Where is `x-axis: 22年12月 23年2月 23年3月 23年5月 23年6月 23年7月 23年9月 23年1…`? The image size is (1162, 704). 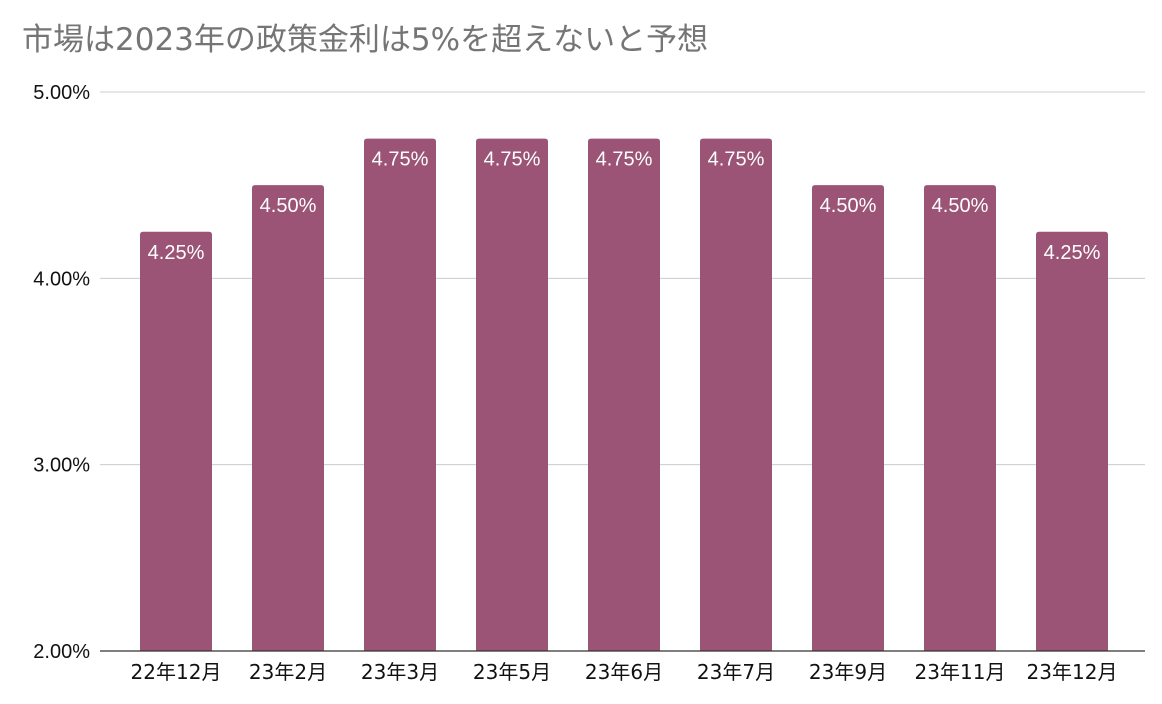
x-axis: 22年12月 23年2月 23年3月 23年5月 23年6月 23年7月 23年9月 23年1… is located at coordinates (622, 667).